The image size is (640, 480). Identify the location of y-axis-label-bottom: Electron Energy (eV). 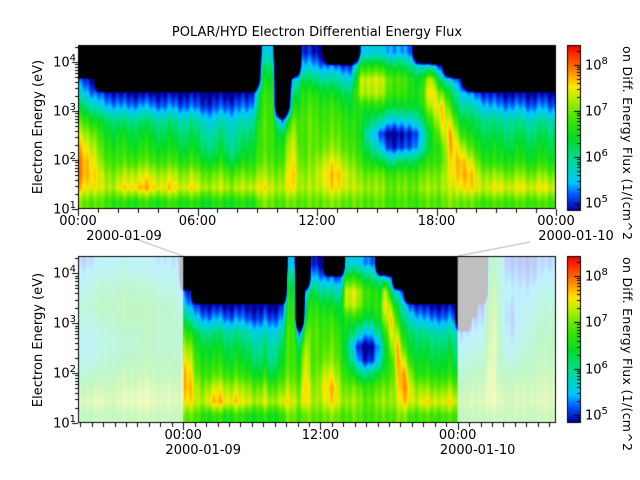
(38, 340).